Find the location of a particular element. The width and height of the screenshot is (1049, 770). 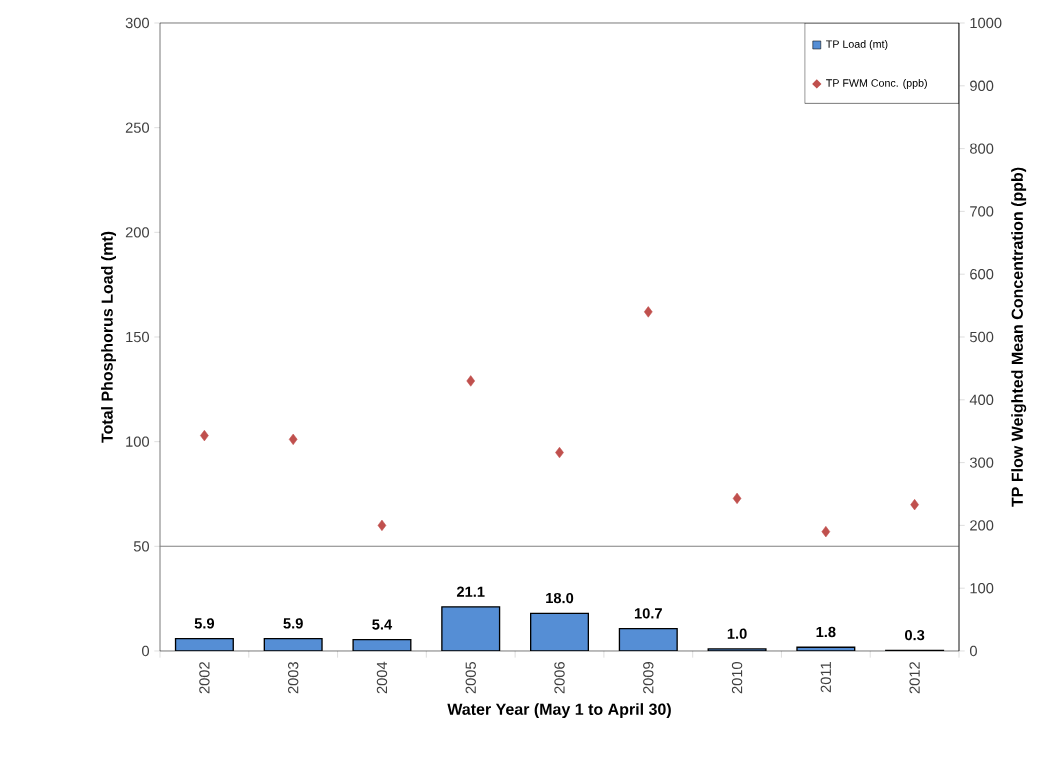

y2-axis-title: TP Flow Weighted Mean Concentration (ppb) is located at coordinates (1019, 337).